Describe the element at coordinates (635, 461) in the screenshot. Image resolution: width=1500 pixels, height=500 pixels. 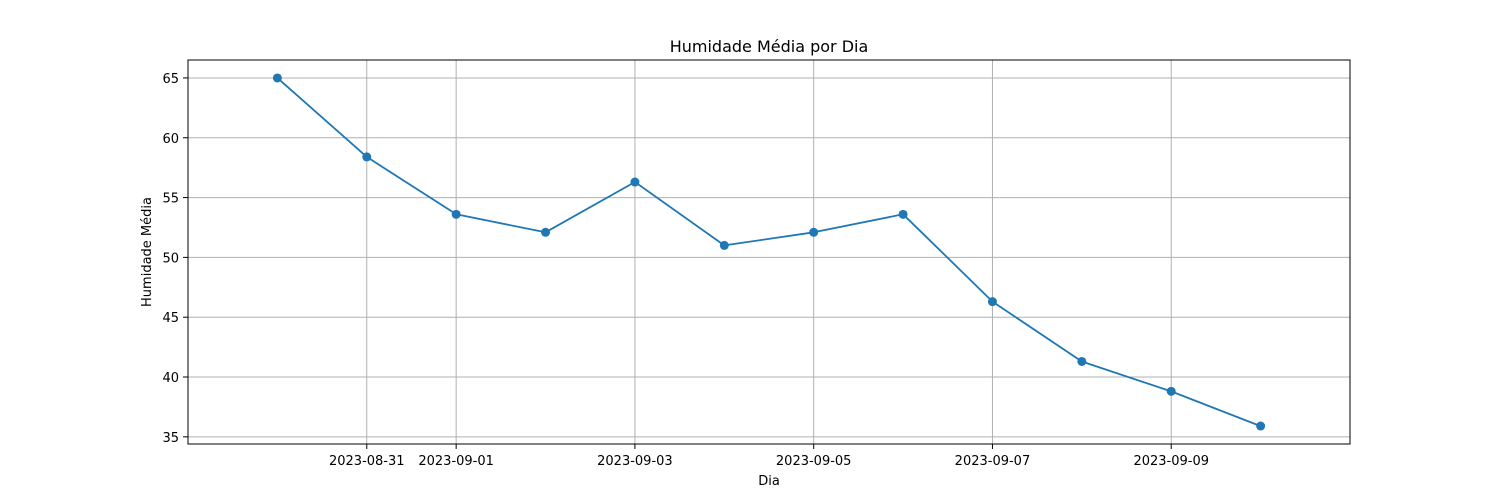
I see `x-tick-label: 2023-09-03` at that location.